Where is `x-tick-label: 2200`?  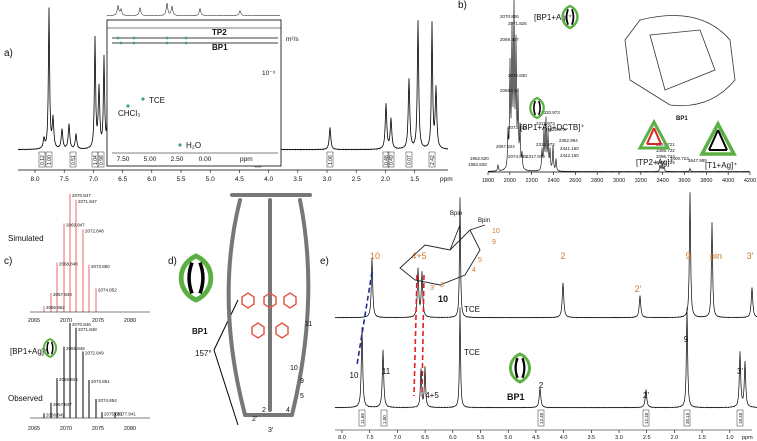 x-tick-label: 2200 is located at coordinates (532, 181).